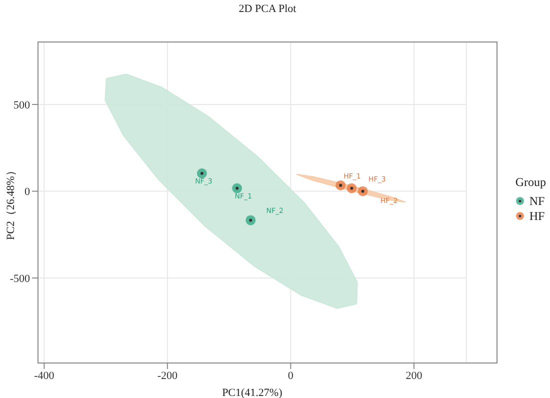 This screenshot has height=398, width=550. What do you see at coordinates (268, 9) in the screenshot?
I see `chart-title: 2D PCA Plot` at bounding box center [268, 9].